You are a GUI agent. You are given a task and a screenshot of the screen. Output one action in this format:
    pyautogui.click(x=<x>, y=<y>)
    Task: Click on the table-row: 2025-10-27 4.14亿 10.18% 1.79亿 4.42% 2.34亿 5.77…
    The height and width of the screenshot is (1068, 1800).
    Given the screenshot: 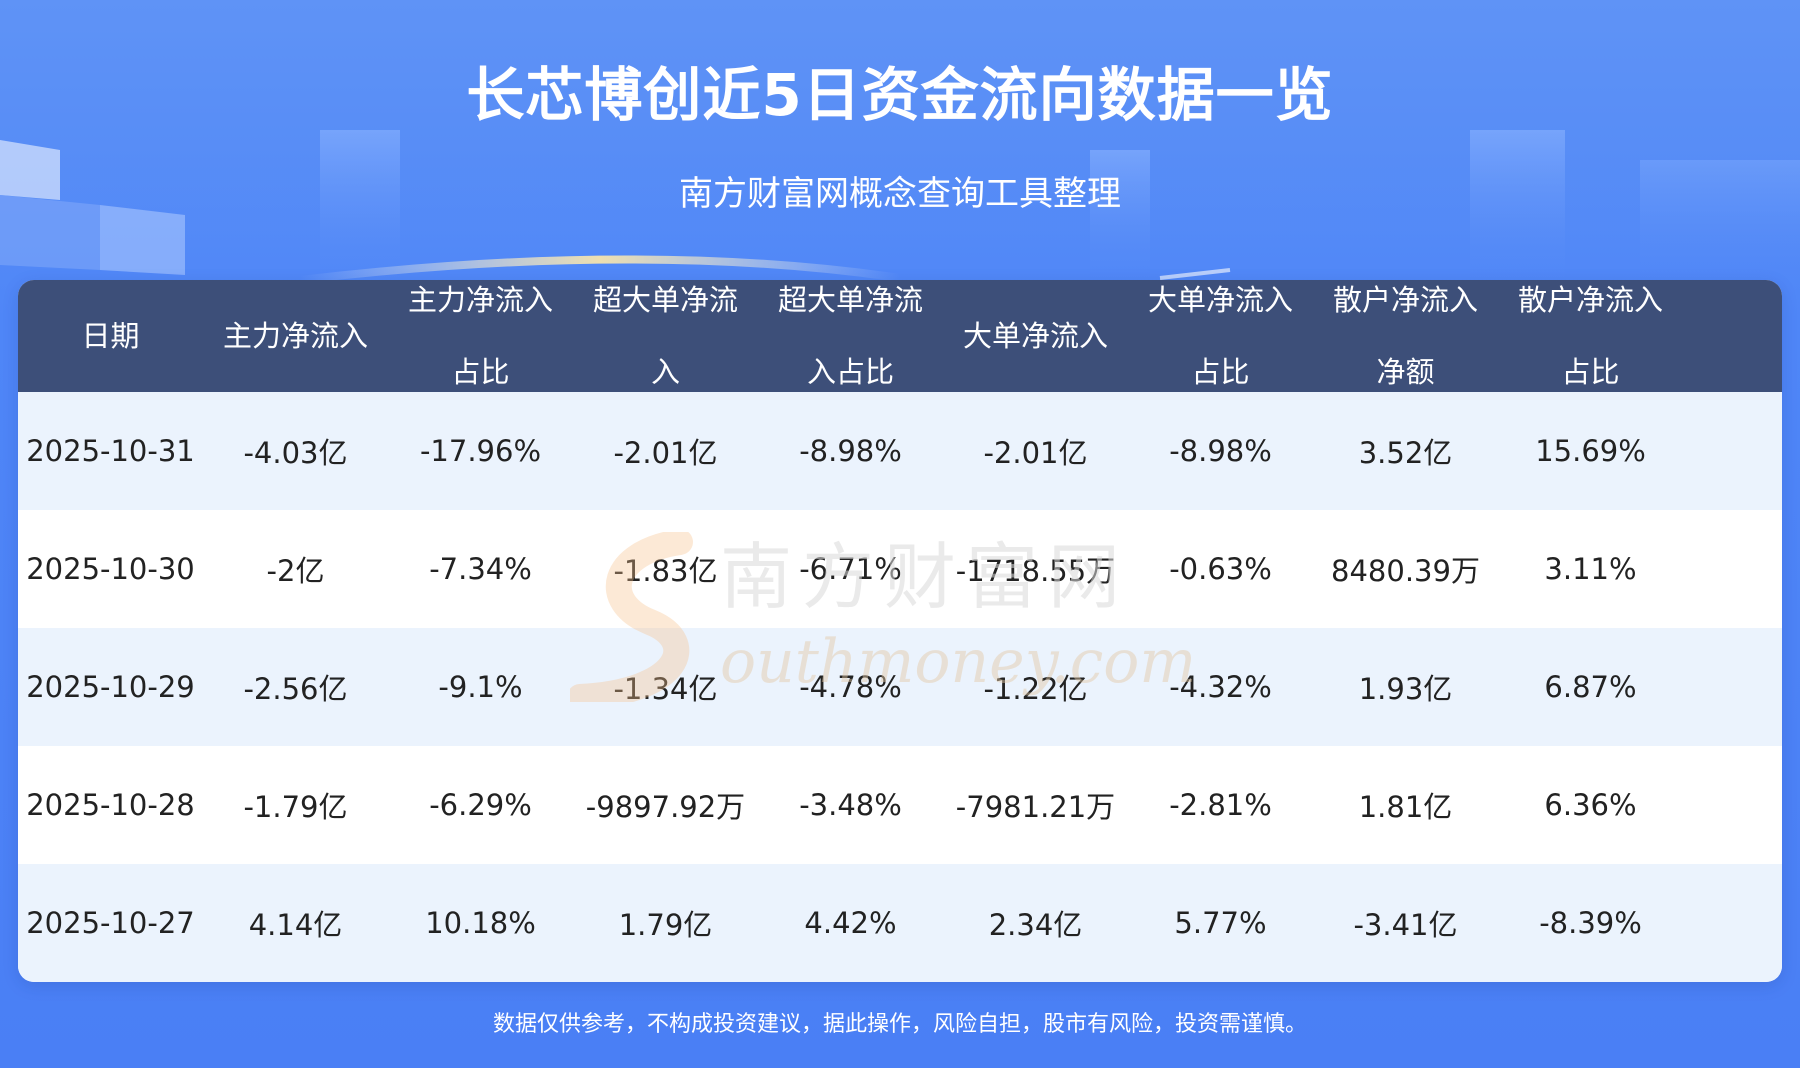 What is the action you would take?
    pyautogui.click(x=900, y=923)
    